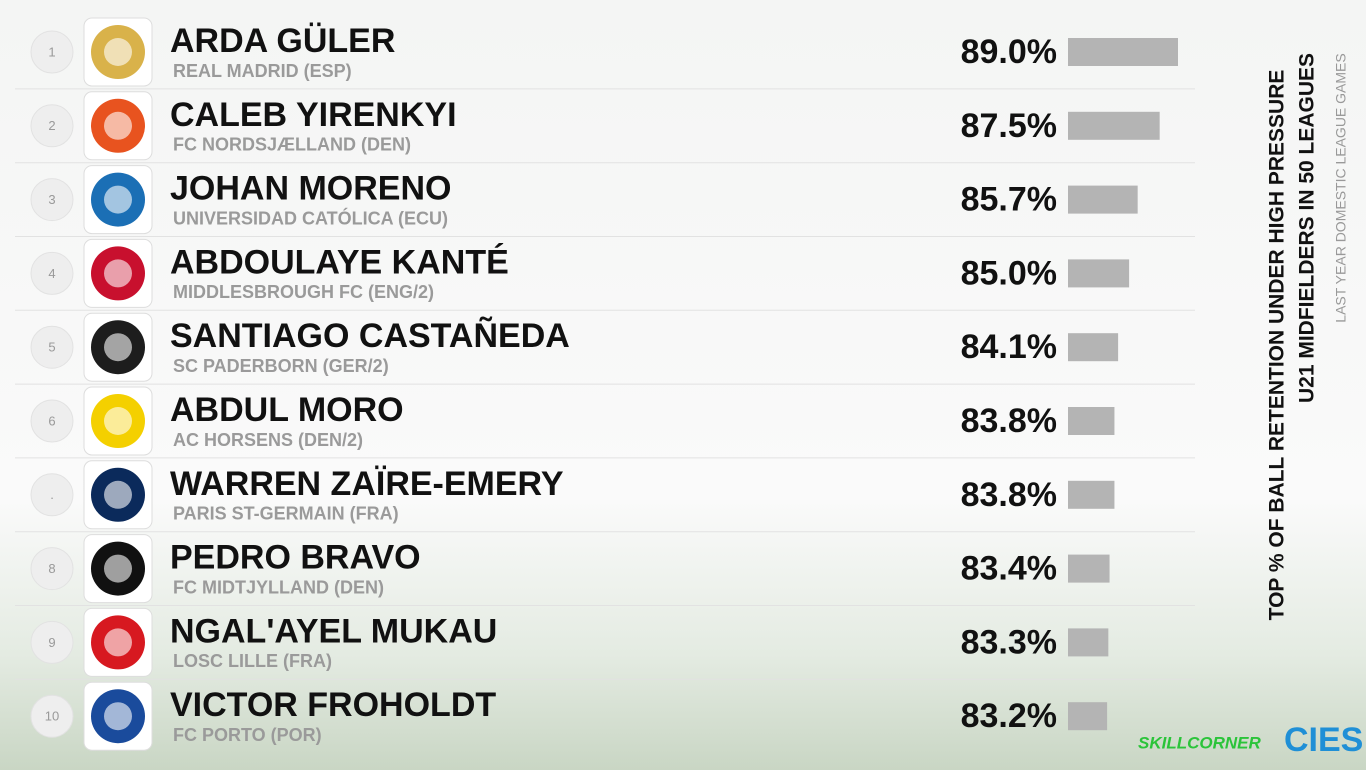 Image resolution: width=1366 pixels, height=770 pixels. What do you see at coordinates (1009, 126) in the screenshot?
I see `value-label: 87.5%` at bounding box center [1009, 126].